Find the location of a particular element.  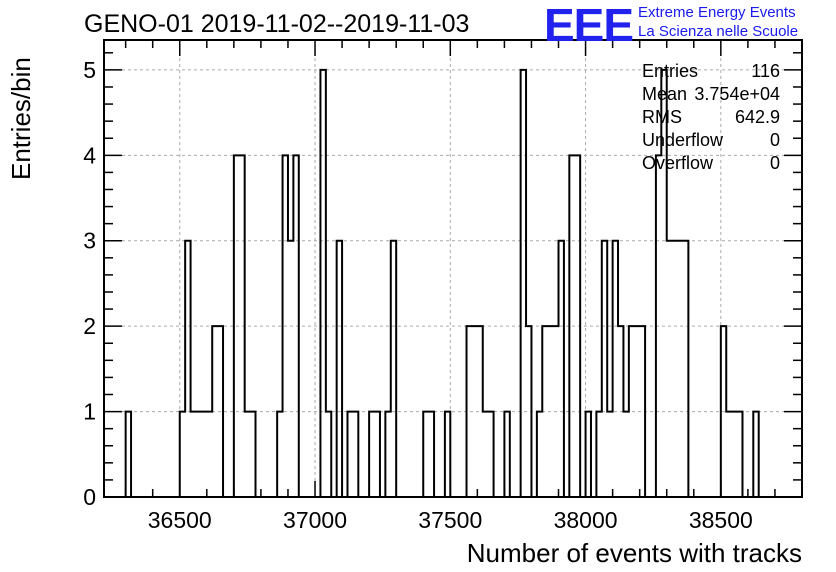

stats-row-overflow: Overflow 0 is located at coordinates (711, 163).